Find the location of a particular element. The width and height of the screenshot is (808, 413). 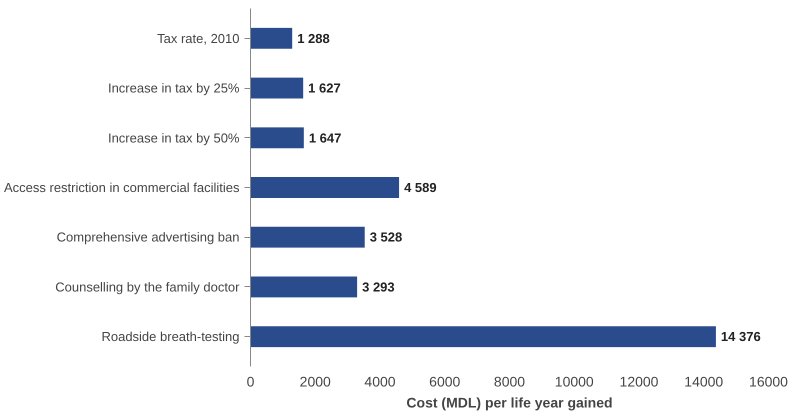

x-tick-label: 10000 is located at coordinates (574, 382).